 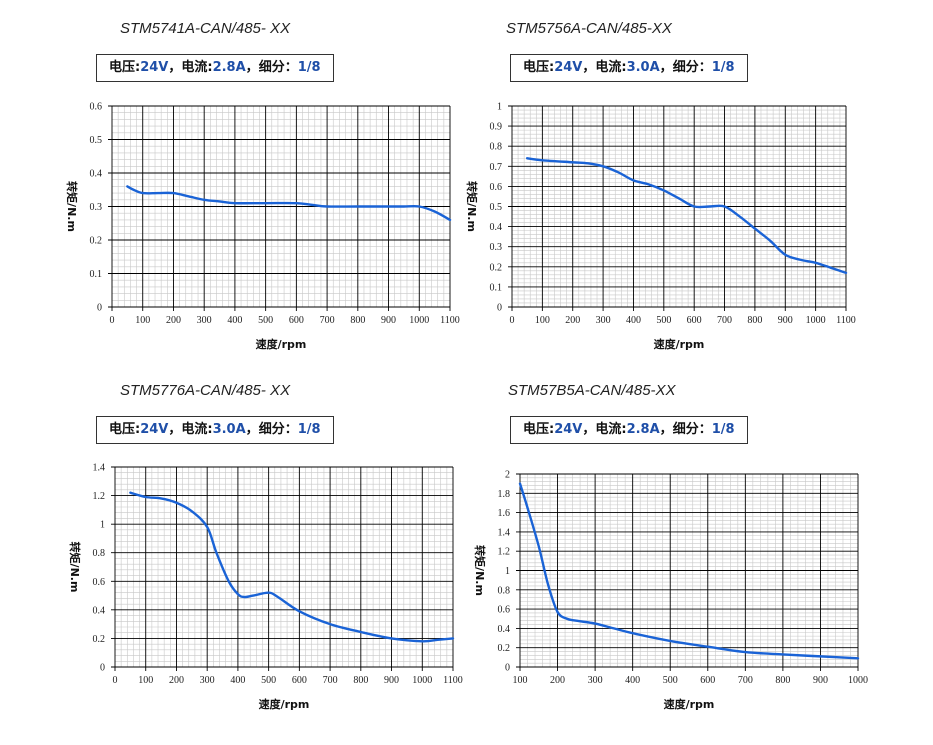 What do you see at coordinates (281, 344) in the screenshot?
I see `x-axis-label: 速度/rpm` at bounding box center [281, 344].